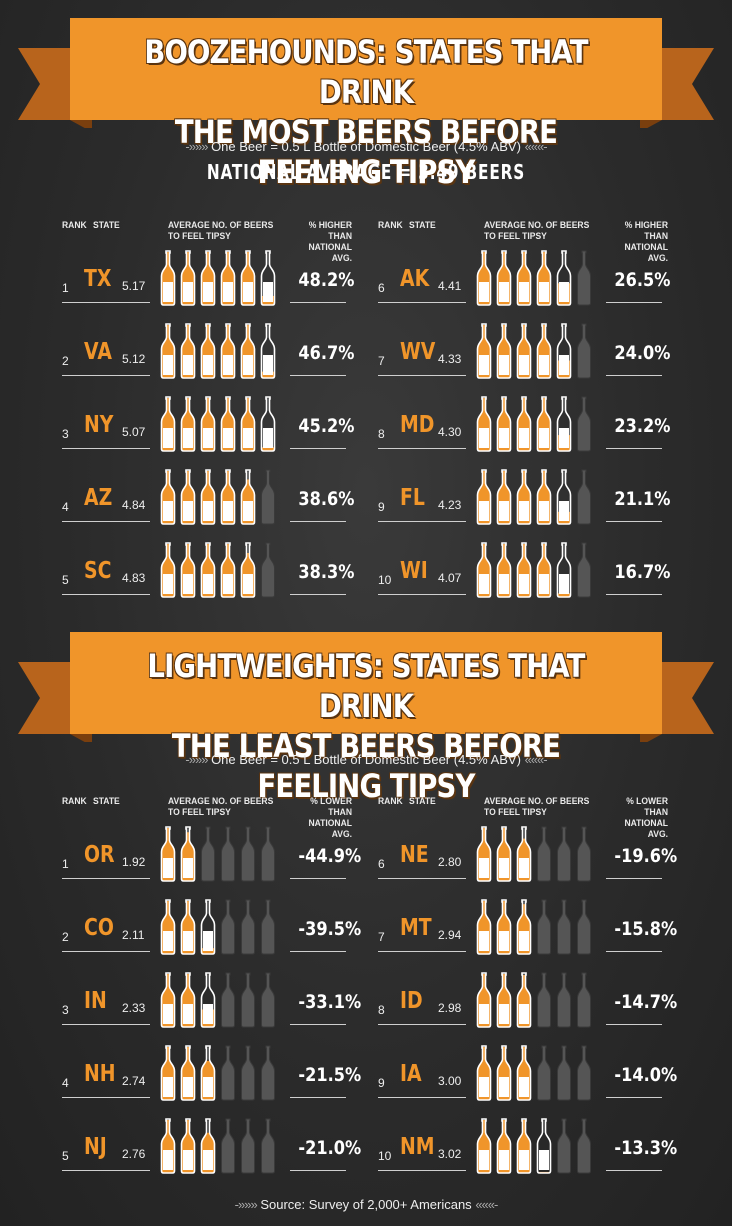 This screenshot has width=732, height=1226. I want to click on beers-value: 1.92, so click(134, 862).